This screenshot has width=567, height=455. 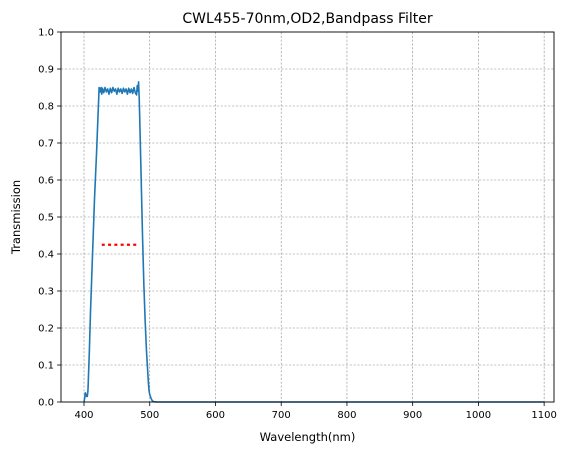 What do you see at coordinates (46, 292) in the screenshot?
I see `y-tick-label: 0.3` at bounding box center [46, 292].